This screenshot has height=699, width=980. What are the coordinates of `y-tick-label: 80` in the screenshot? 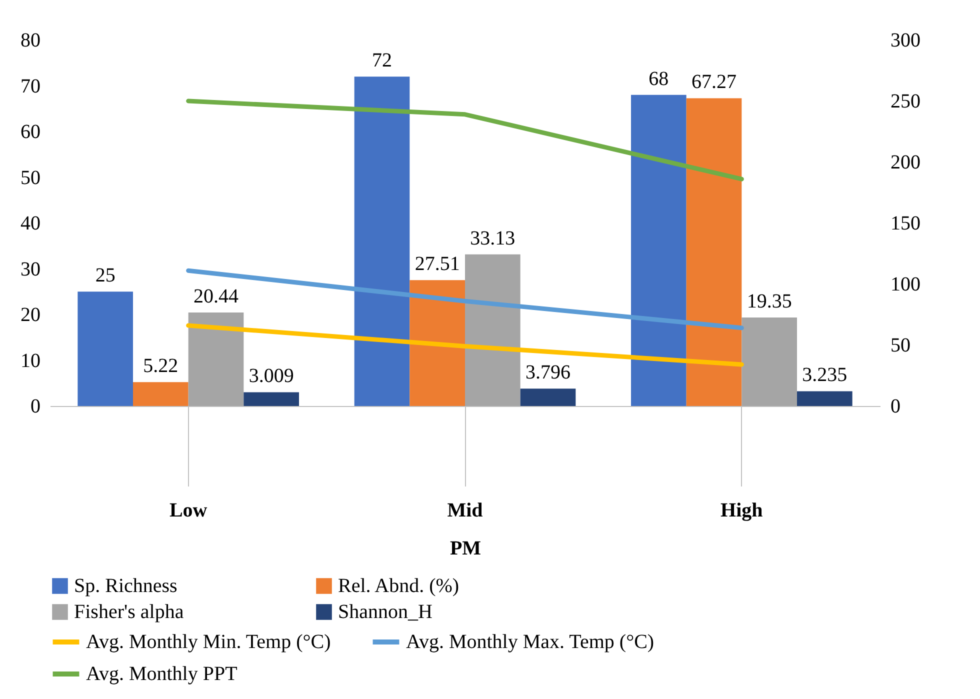 It's located at (30, 41).